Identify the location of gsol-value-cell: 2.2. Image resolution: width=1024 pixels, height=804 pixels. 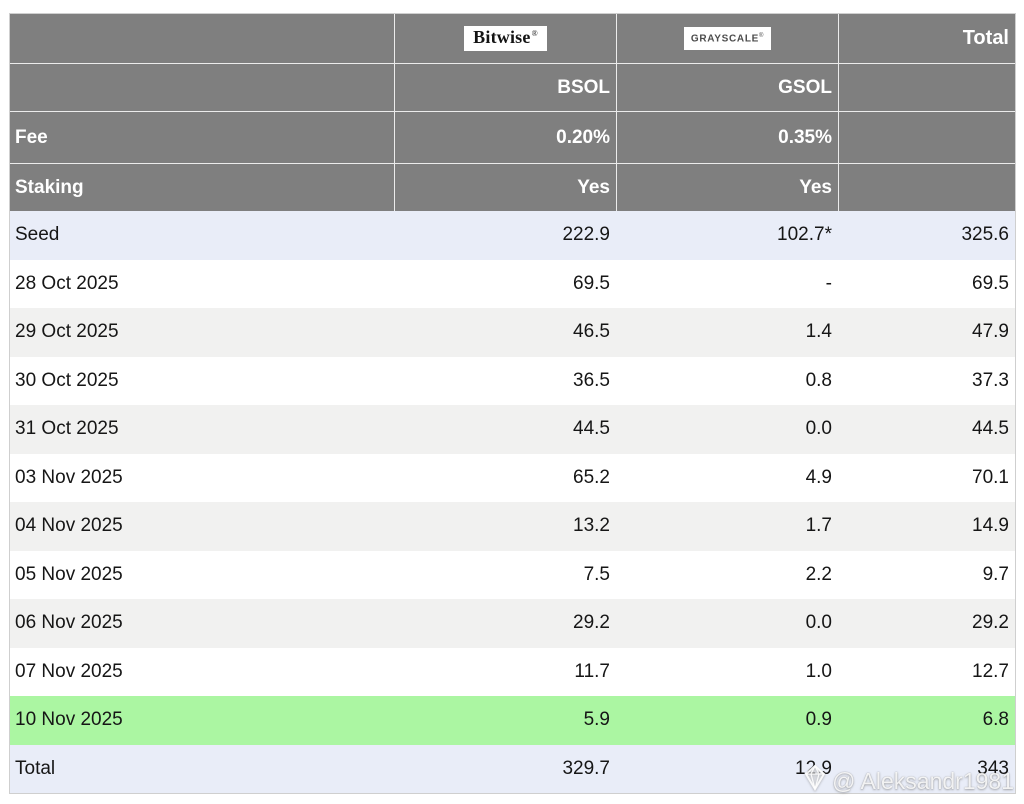
(818, 574).